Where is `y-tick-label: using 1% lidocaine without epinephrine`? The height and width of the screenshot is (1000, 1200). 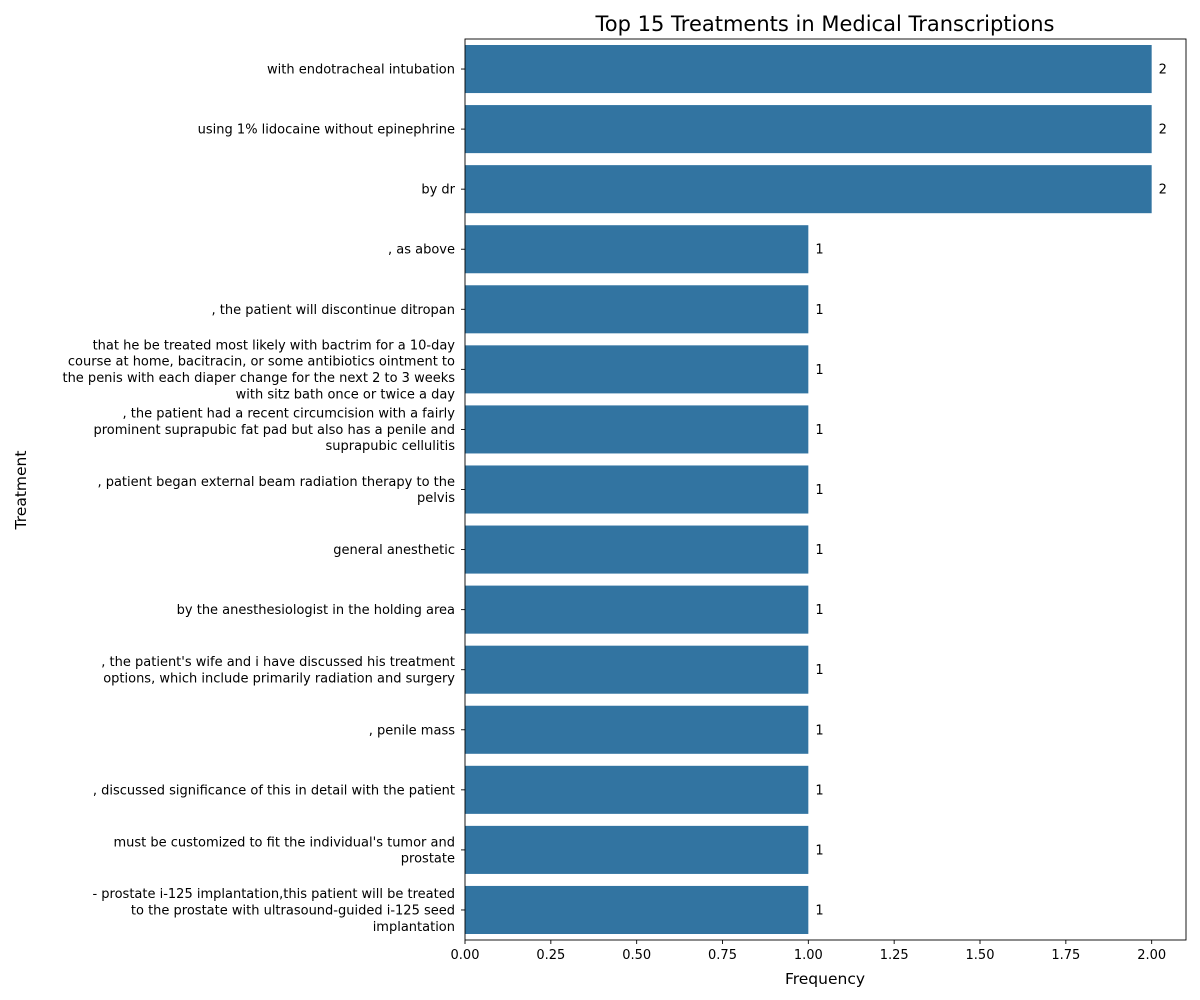
y-tick-label: using 1% lidocaine without epinephrine is located at coordinates (326, 130).